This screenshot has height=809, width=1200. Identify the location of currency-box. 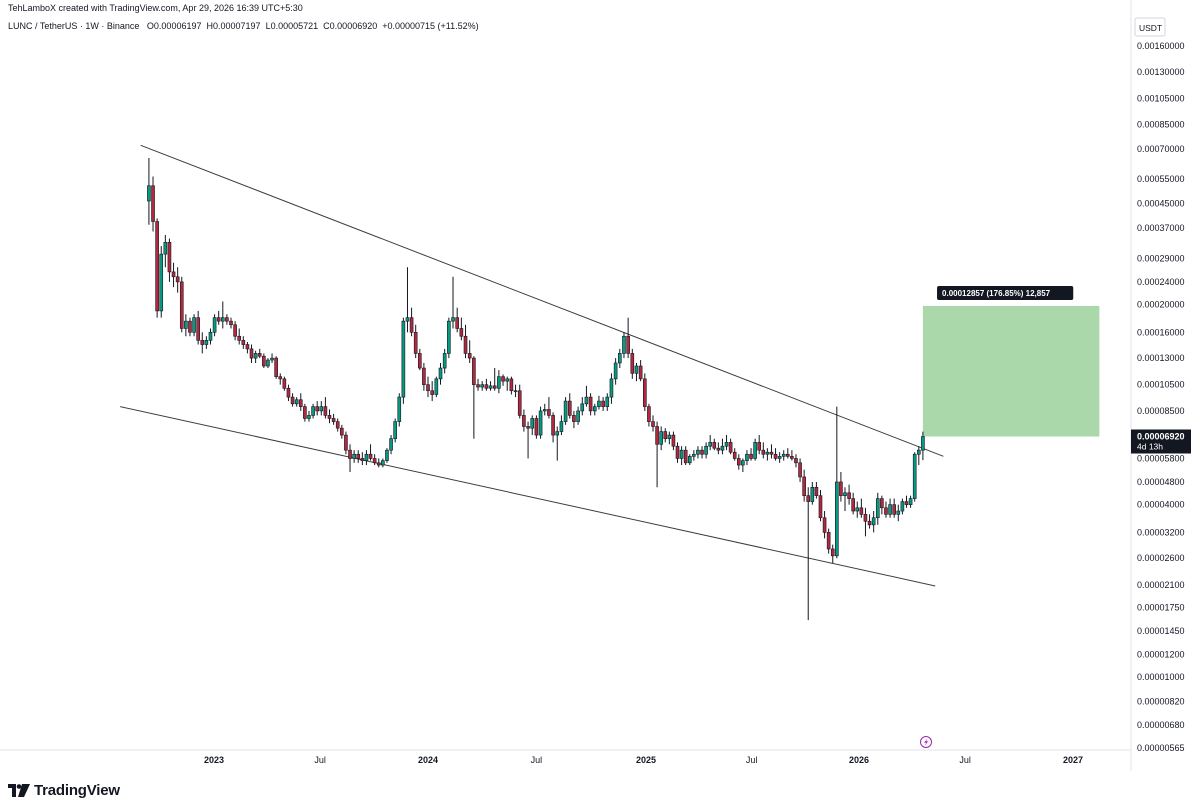
(1150, 27).